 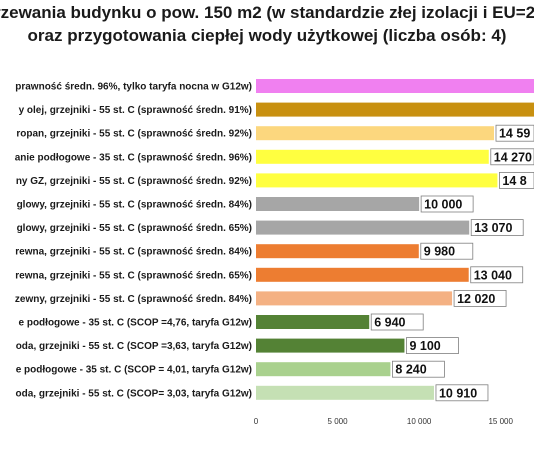 I want to click on x-tick-label: 15 000, so click(x=500, y=421).